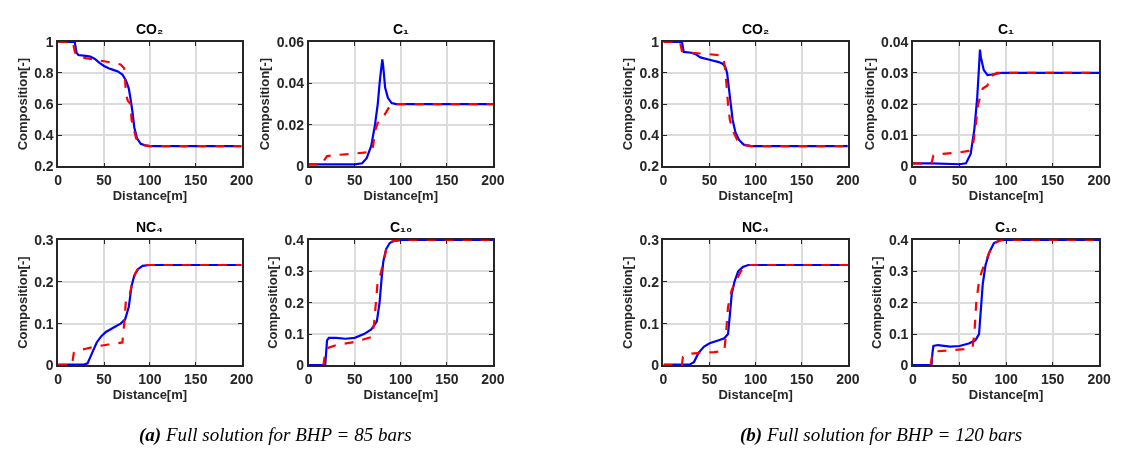  I want to click on y-tick-label: 0.06, so click(290, 41).